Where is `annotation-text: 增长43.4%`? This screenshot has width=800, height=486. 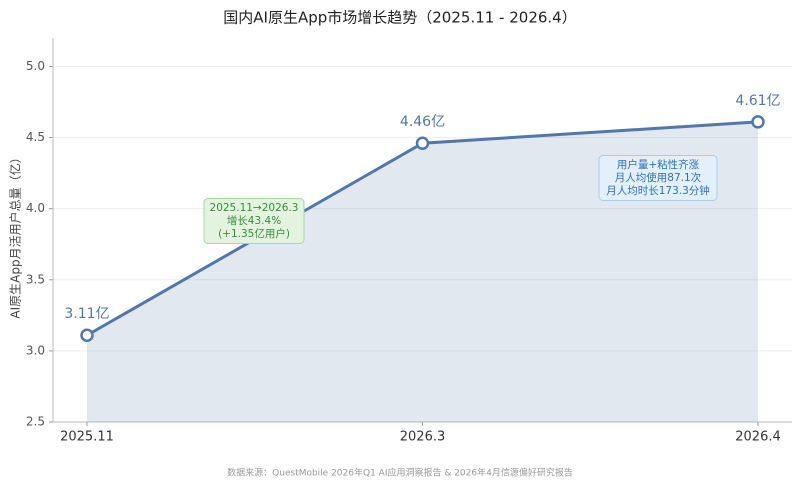 annotation-text: 增长43.4% is located at coordinates (254, 220).